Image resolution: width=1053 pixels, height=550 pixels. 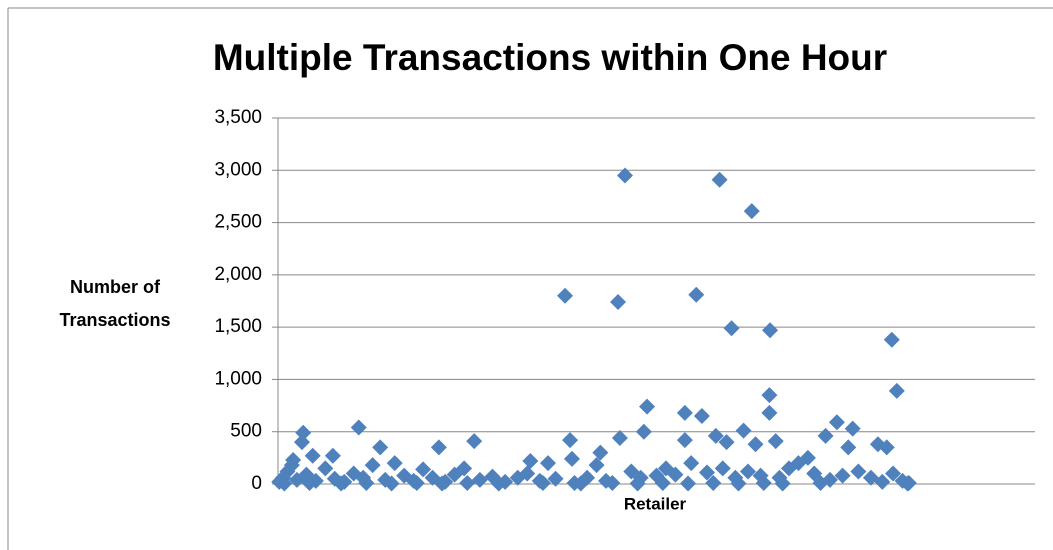 What do you see at coordinates (550, 57) in the screenshot?
I see `chart-title: Multiple Transactions within One Hour` at bounding box center [550, 57].